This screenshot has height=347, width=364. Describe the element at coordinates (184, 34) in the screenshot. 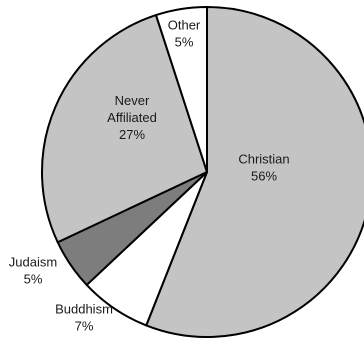

I see `slice-label-other: Other 5%` at that location.